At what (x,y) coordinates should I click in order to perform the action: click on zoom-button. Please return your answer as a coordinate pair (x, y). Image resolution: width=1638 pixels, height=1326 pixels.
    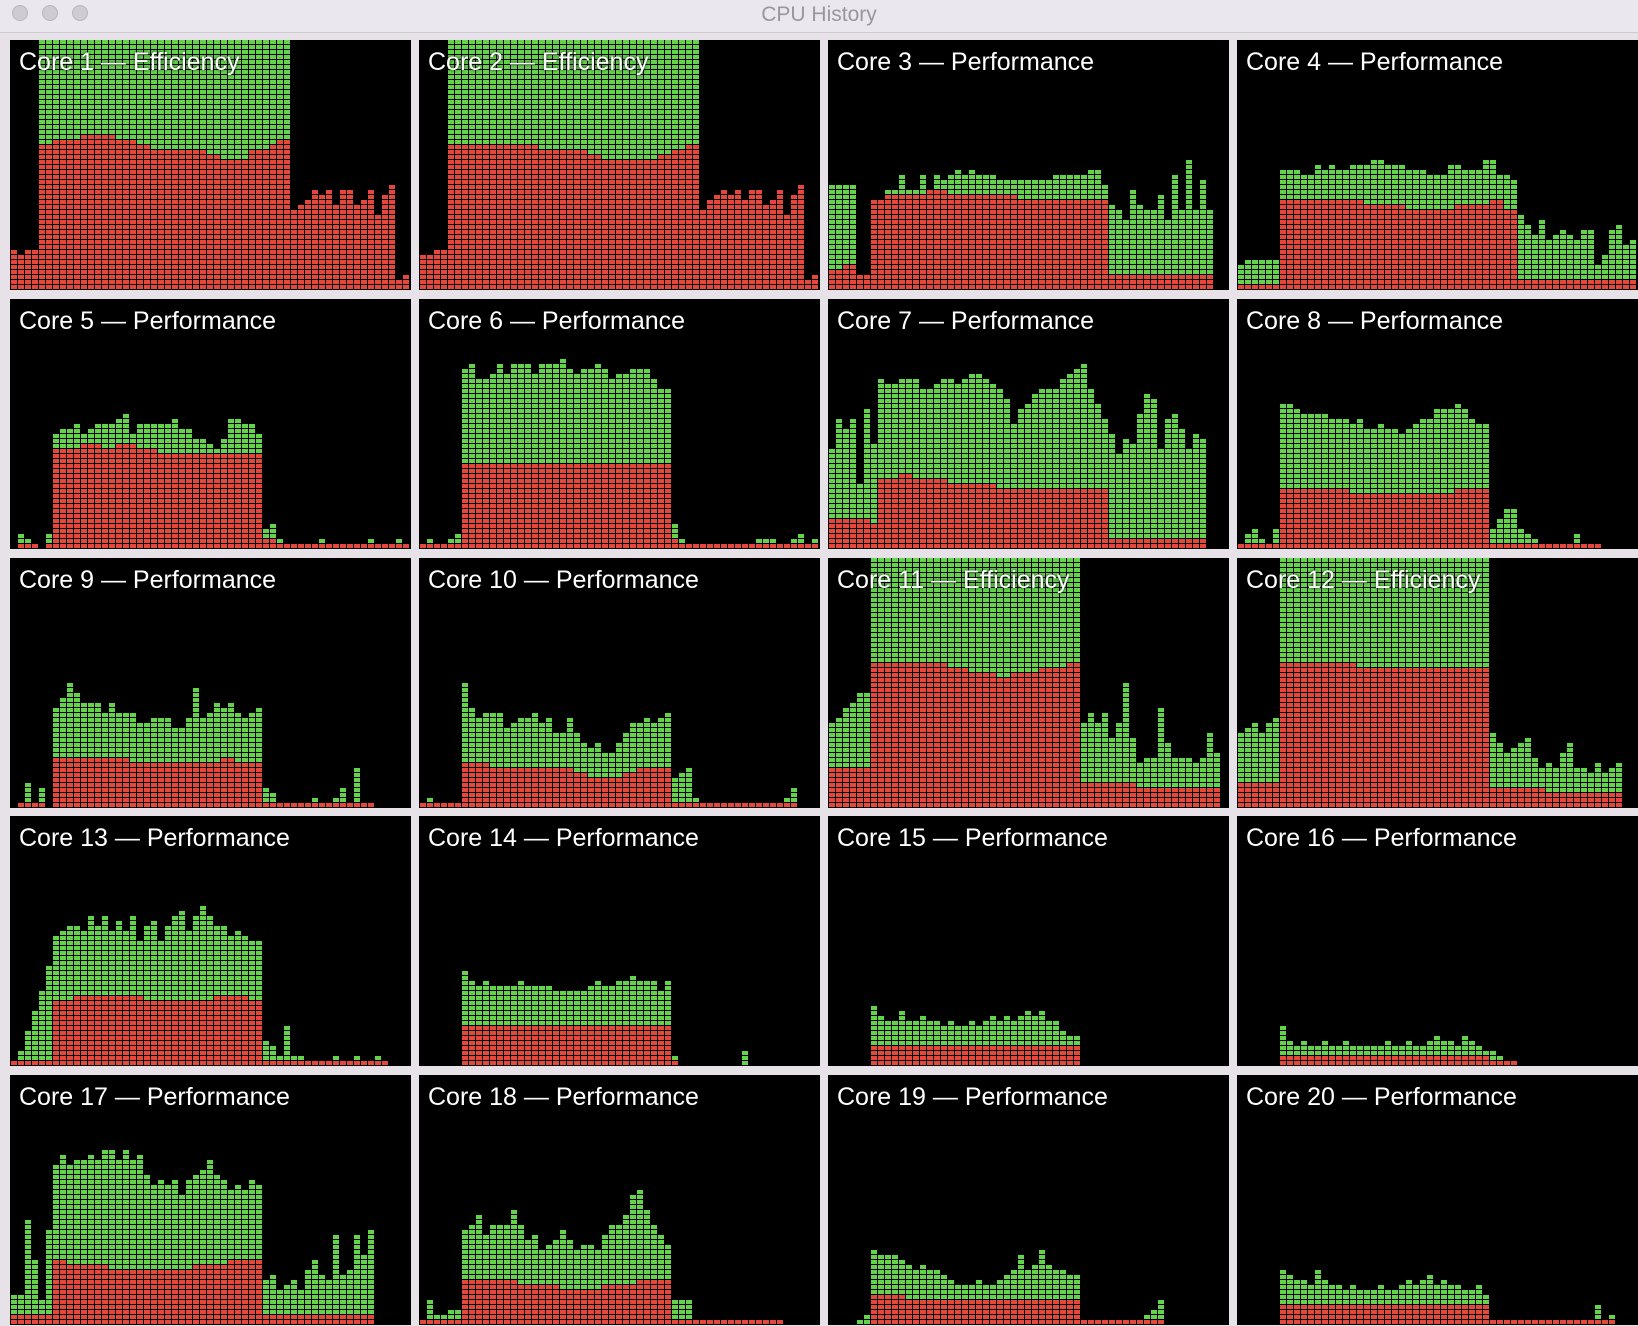
    Looking at the image, I should click on (80, 13).